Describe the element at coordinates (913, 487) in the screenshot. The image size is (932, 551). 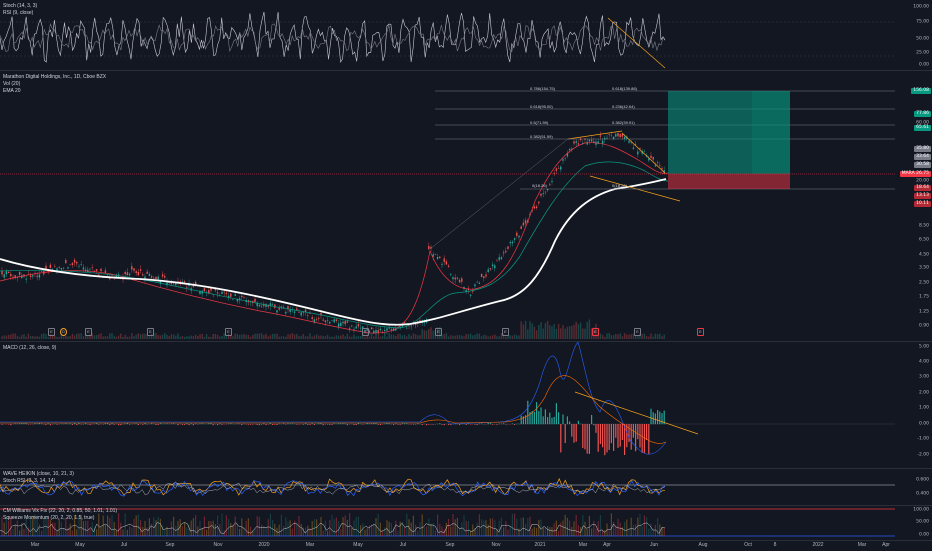
I see `wavetrend-axis: 0.600 0.400` at that location.